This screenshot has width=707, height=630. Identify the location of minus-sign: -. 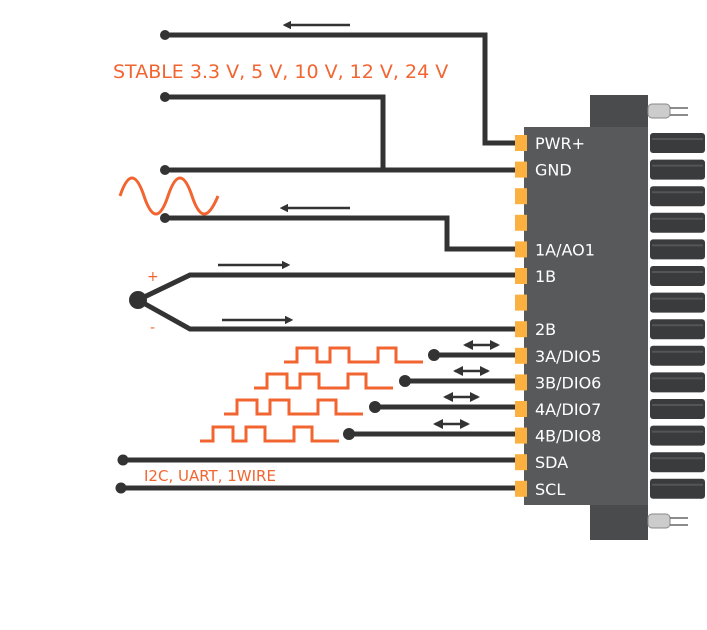
(152, 328).